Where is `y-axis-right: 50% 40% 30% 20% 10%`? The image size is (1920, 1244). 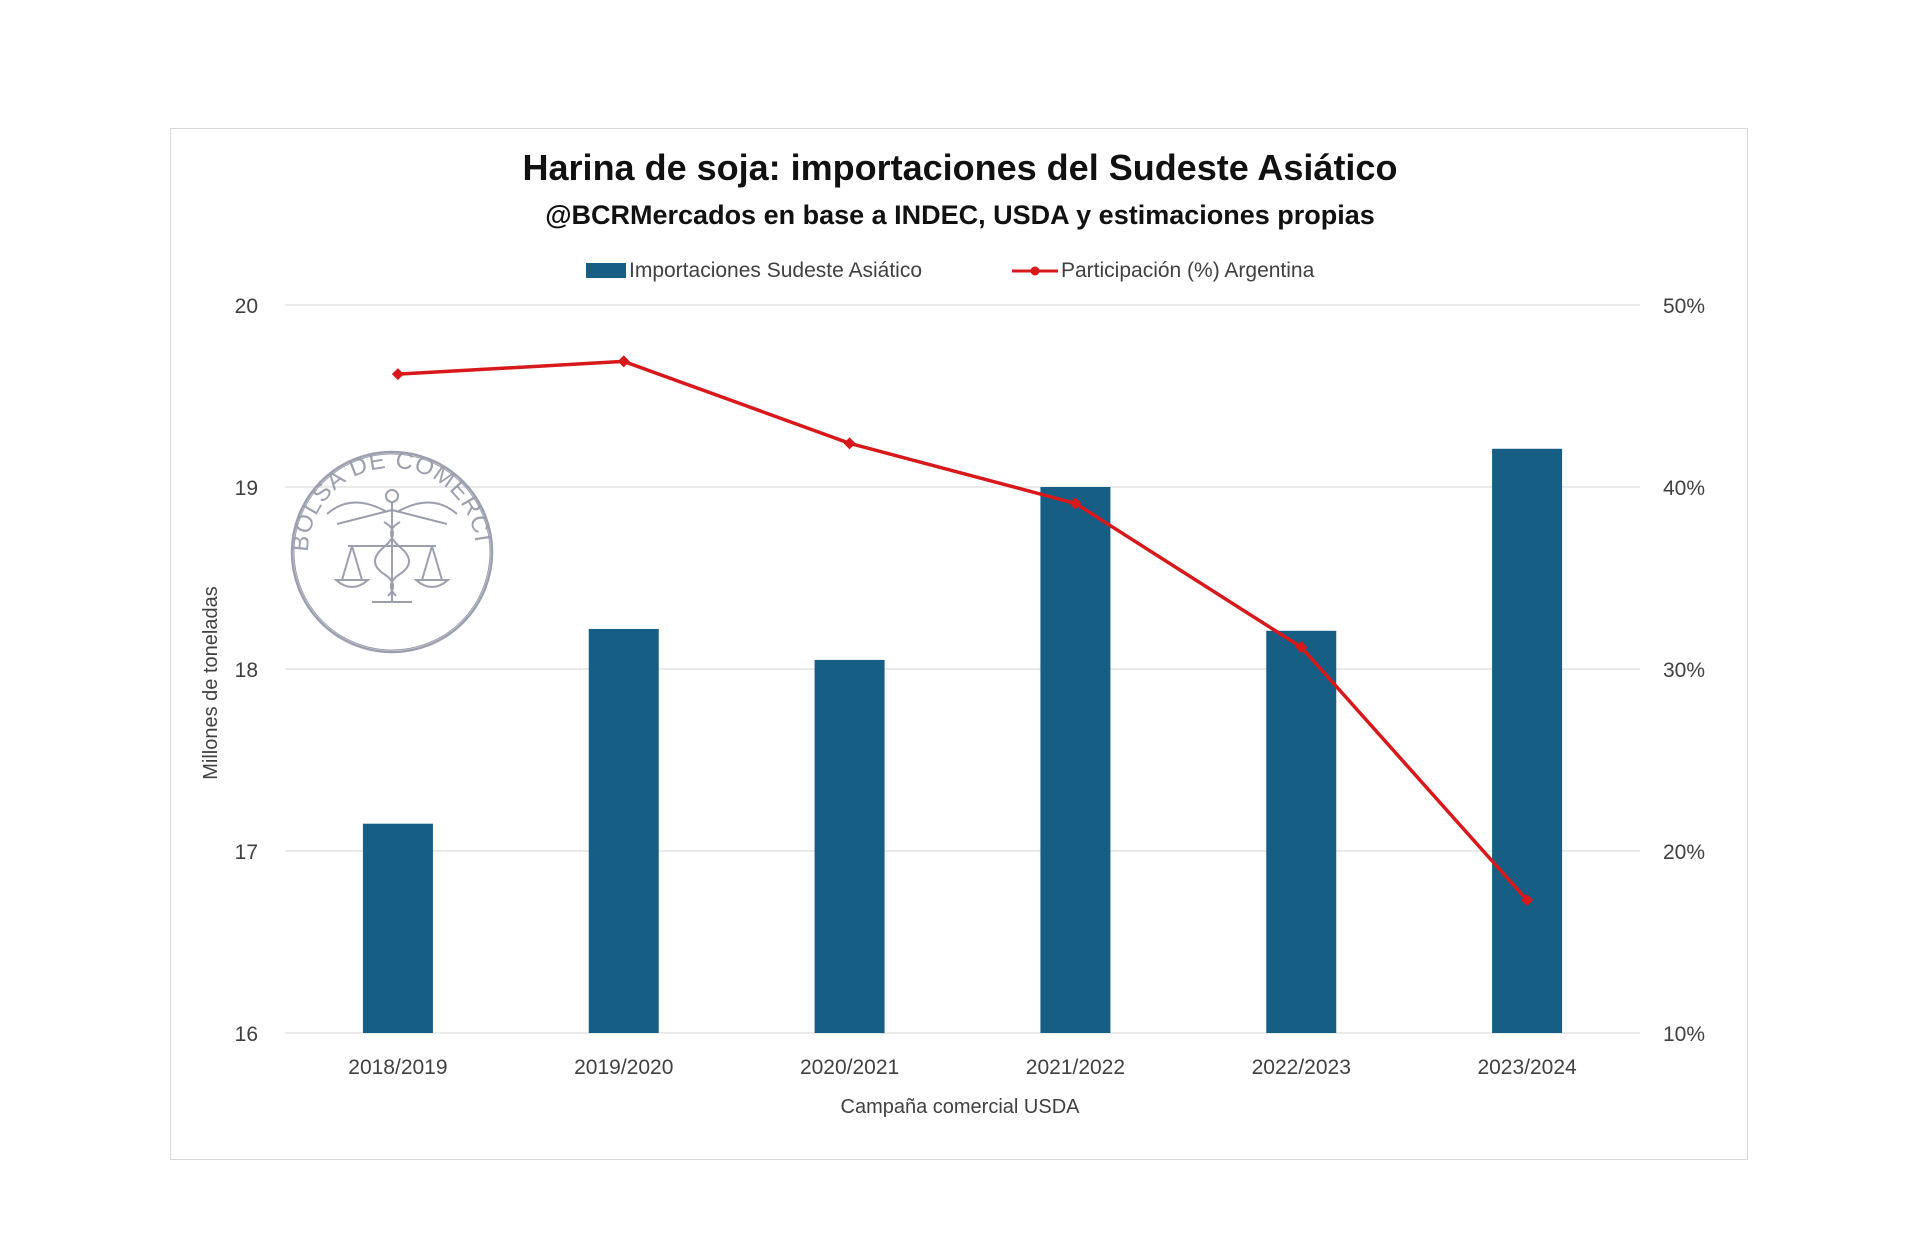
y-axis-right: 50% 40% 30% 20% 10% is located at coordinates (1684, 670).